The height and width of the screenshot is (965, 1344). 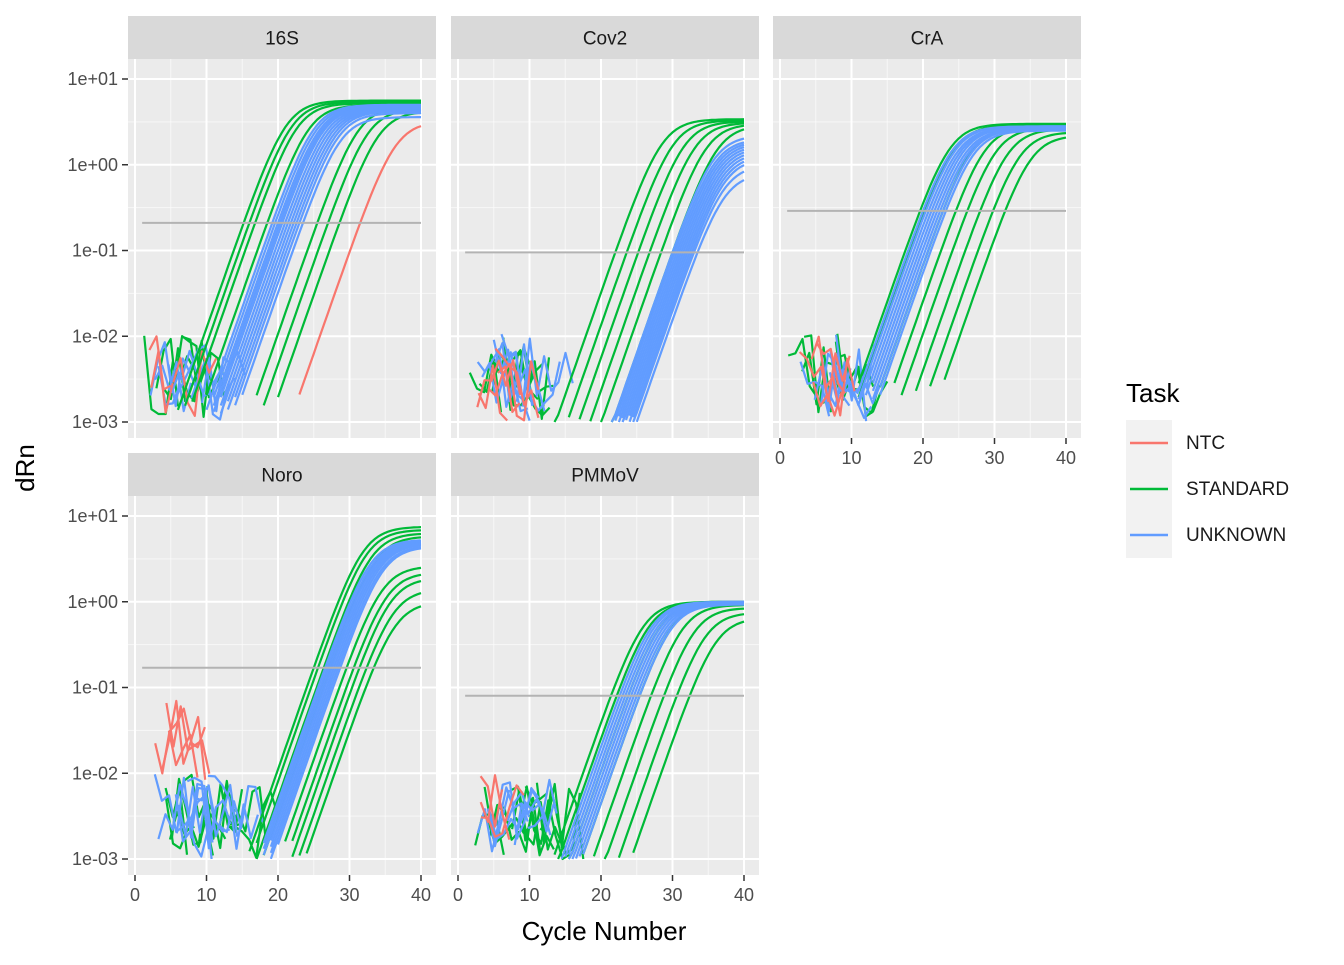 I want to click on facet-panel: CrA, so click(x=927, y=227).